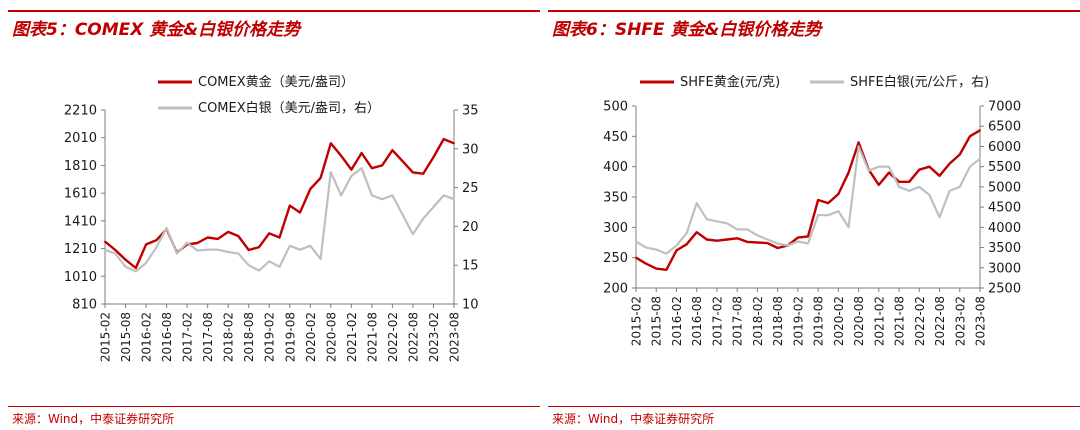 The height and width of the screenshot is (430, 1080). What do you see at coordinates (1004, 147) in the screenshot?
I see `y-right-tick-label: 6000` at bounding box center [1004, 147].